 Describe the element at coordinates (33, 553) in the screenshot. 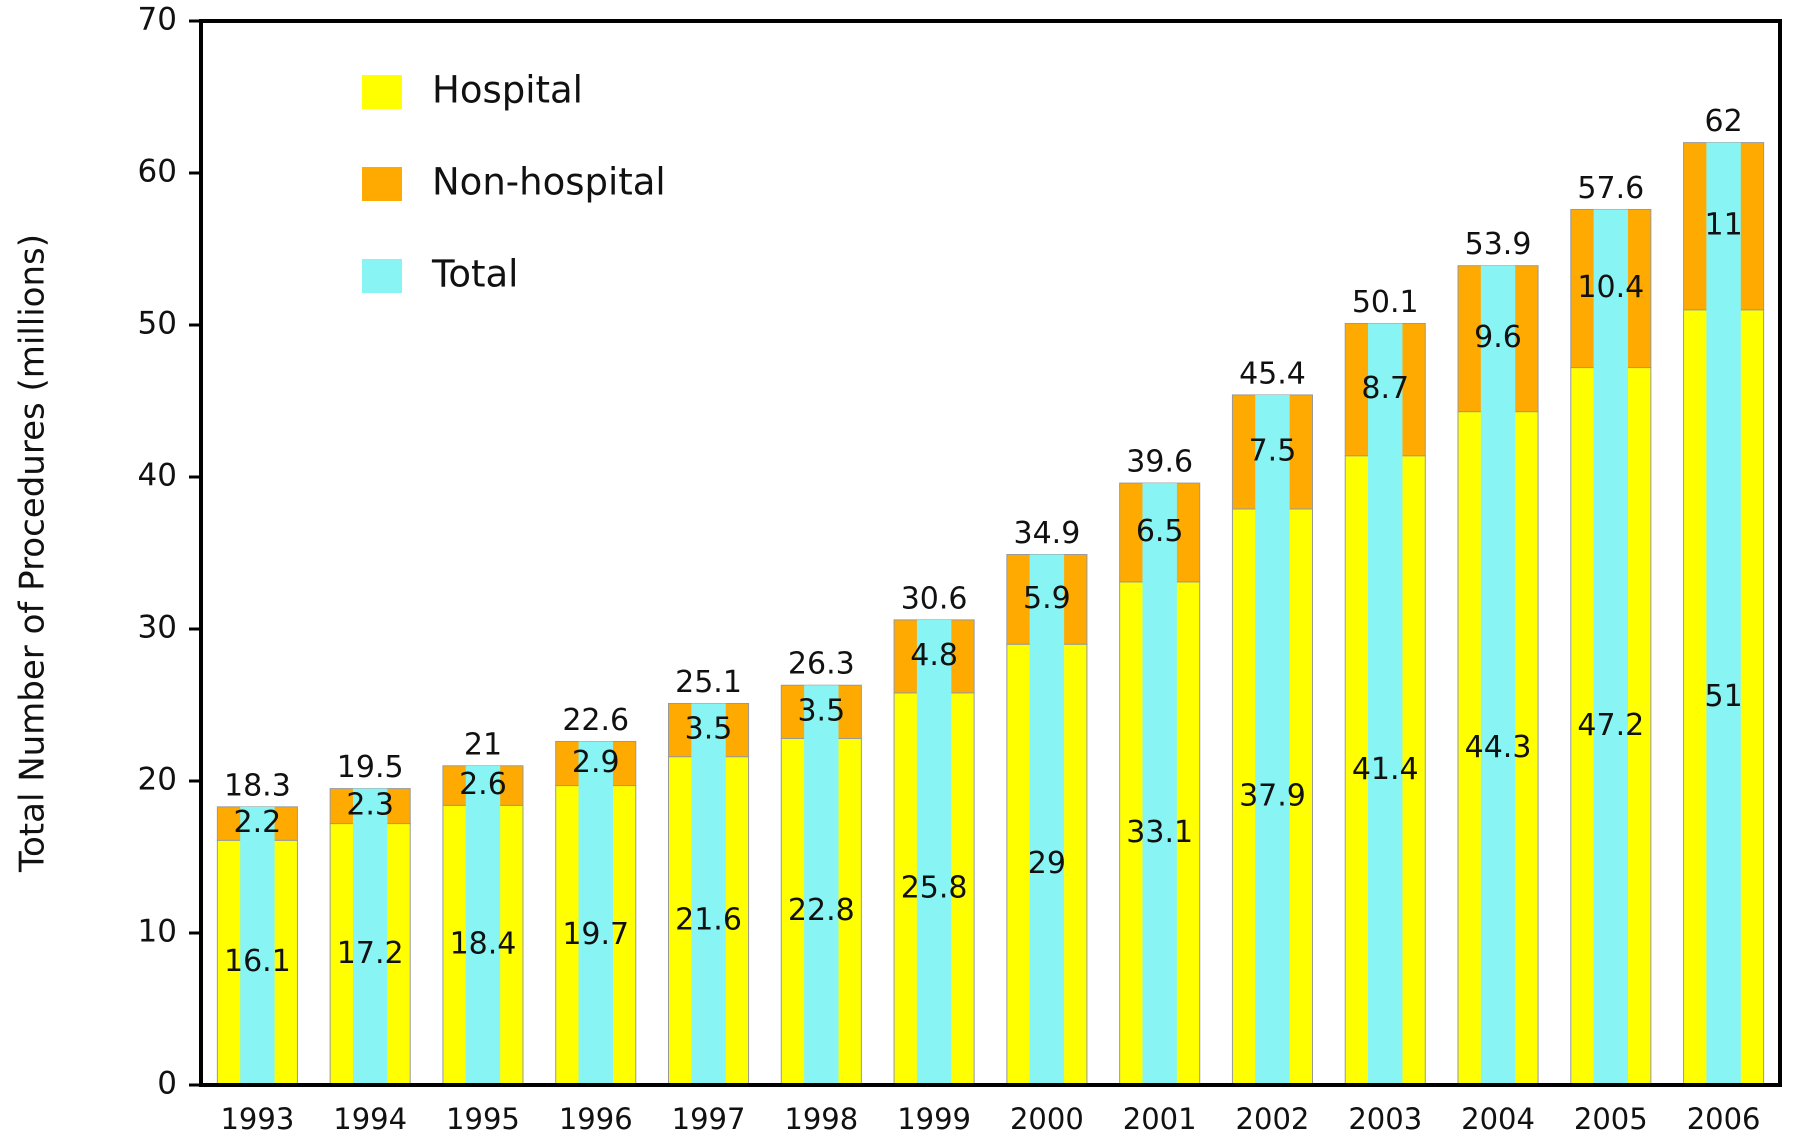

I see `y-axis-label: Total Number of Procedures (millions)` at that location.